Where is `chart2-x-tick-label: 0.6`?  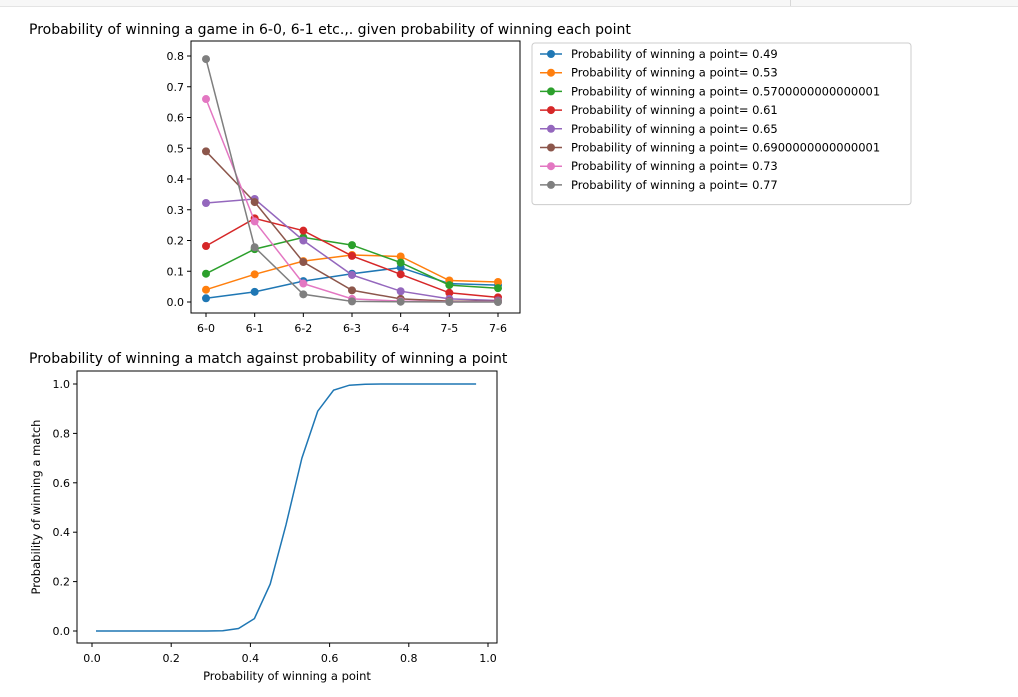
chart2-x-tick-label: 0.6 is located at coordinates (330, 658).